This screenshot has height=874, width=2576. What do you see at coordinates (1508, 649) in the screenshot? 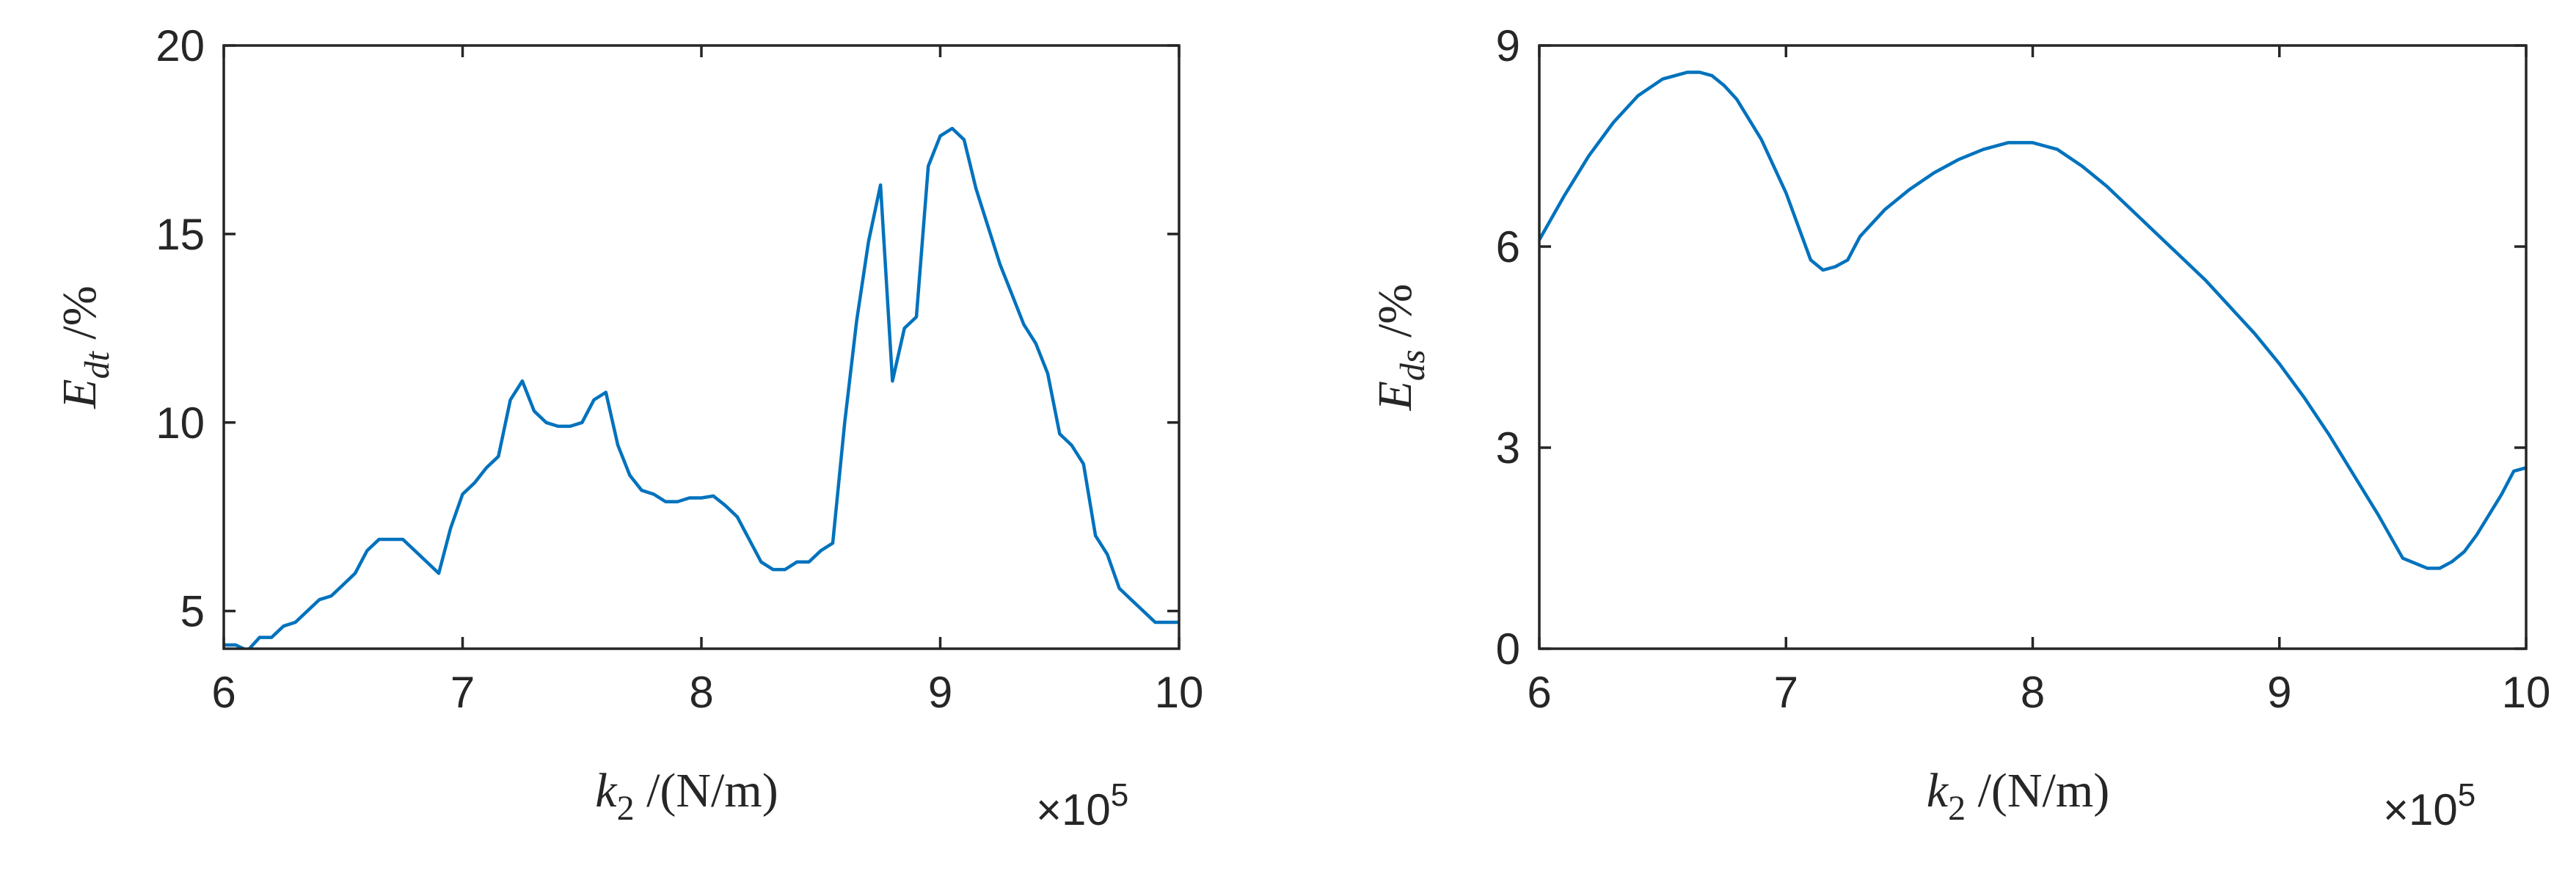
I see `y-tick-label: 0` at bounding box center [1508, 649].